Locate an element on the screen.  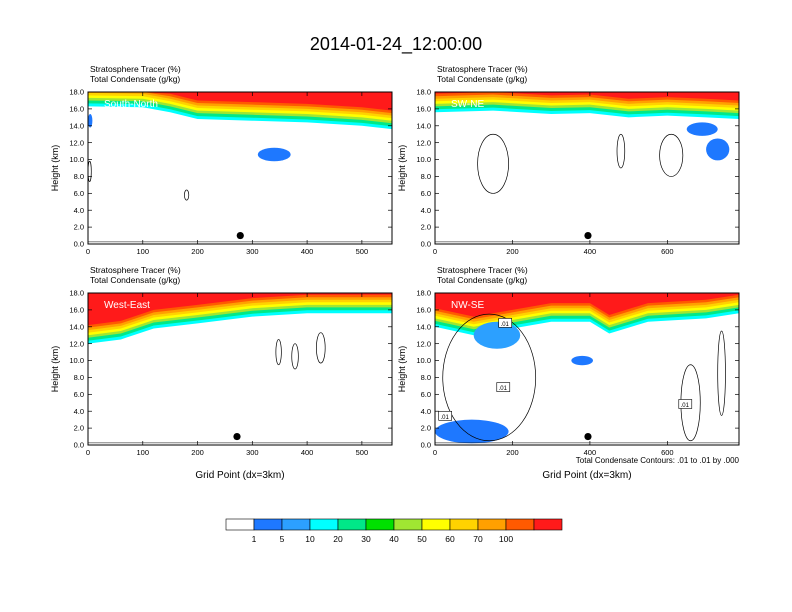
colorbar-level-label: 30 is located at coordinates (366, 539).